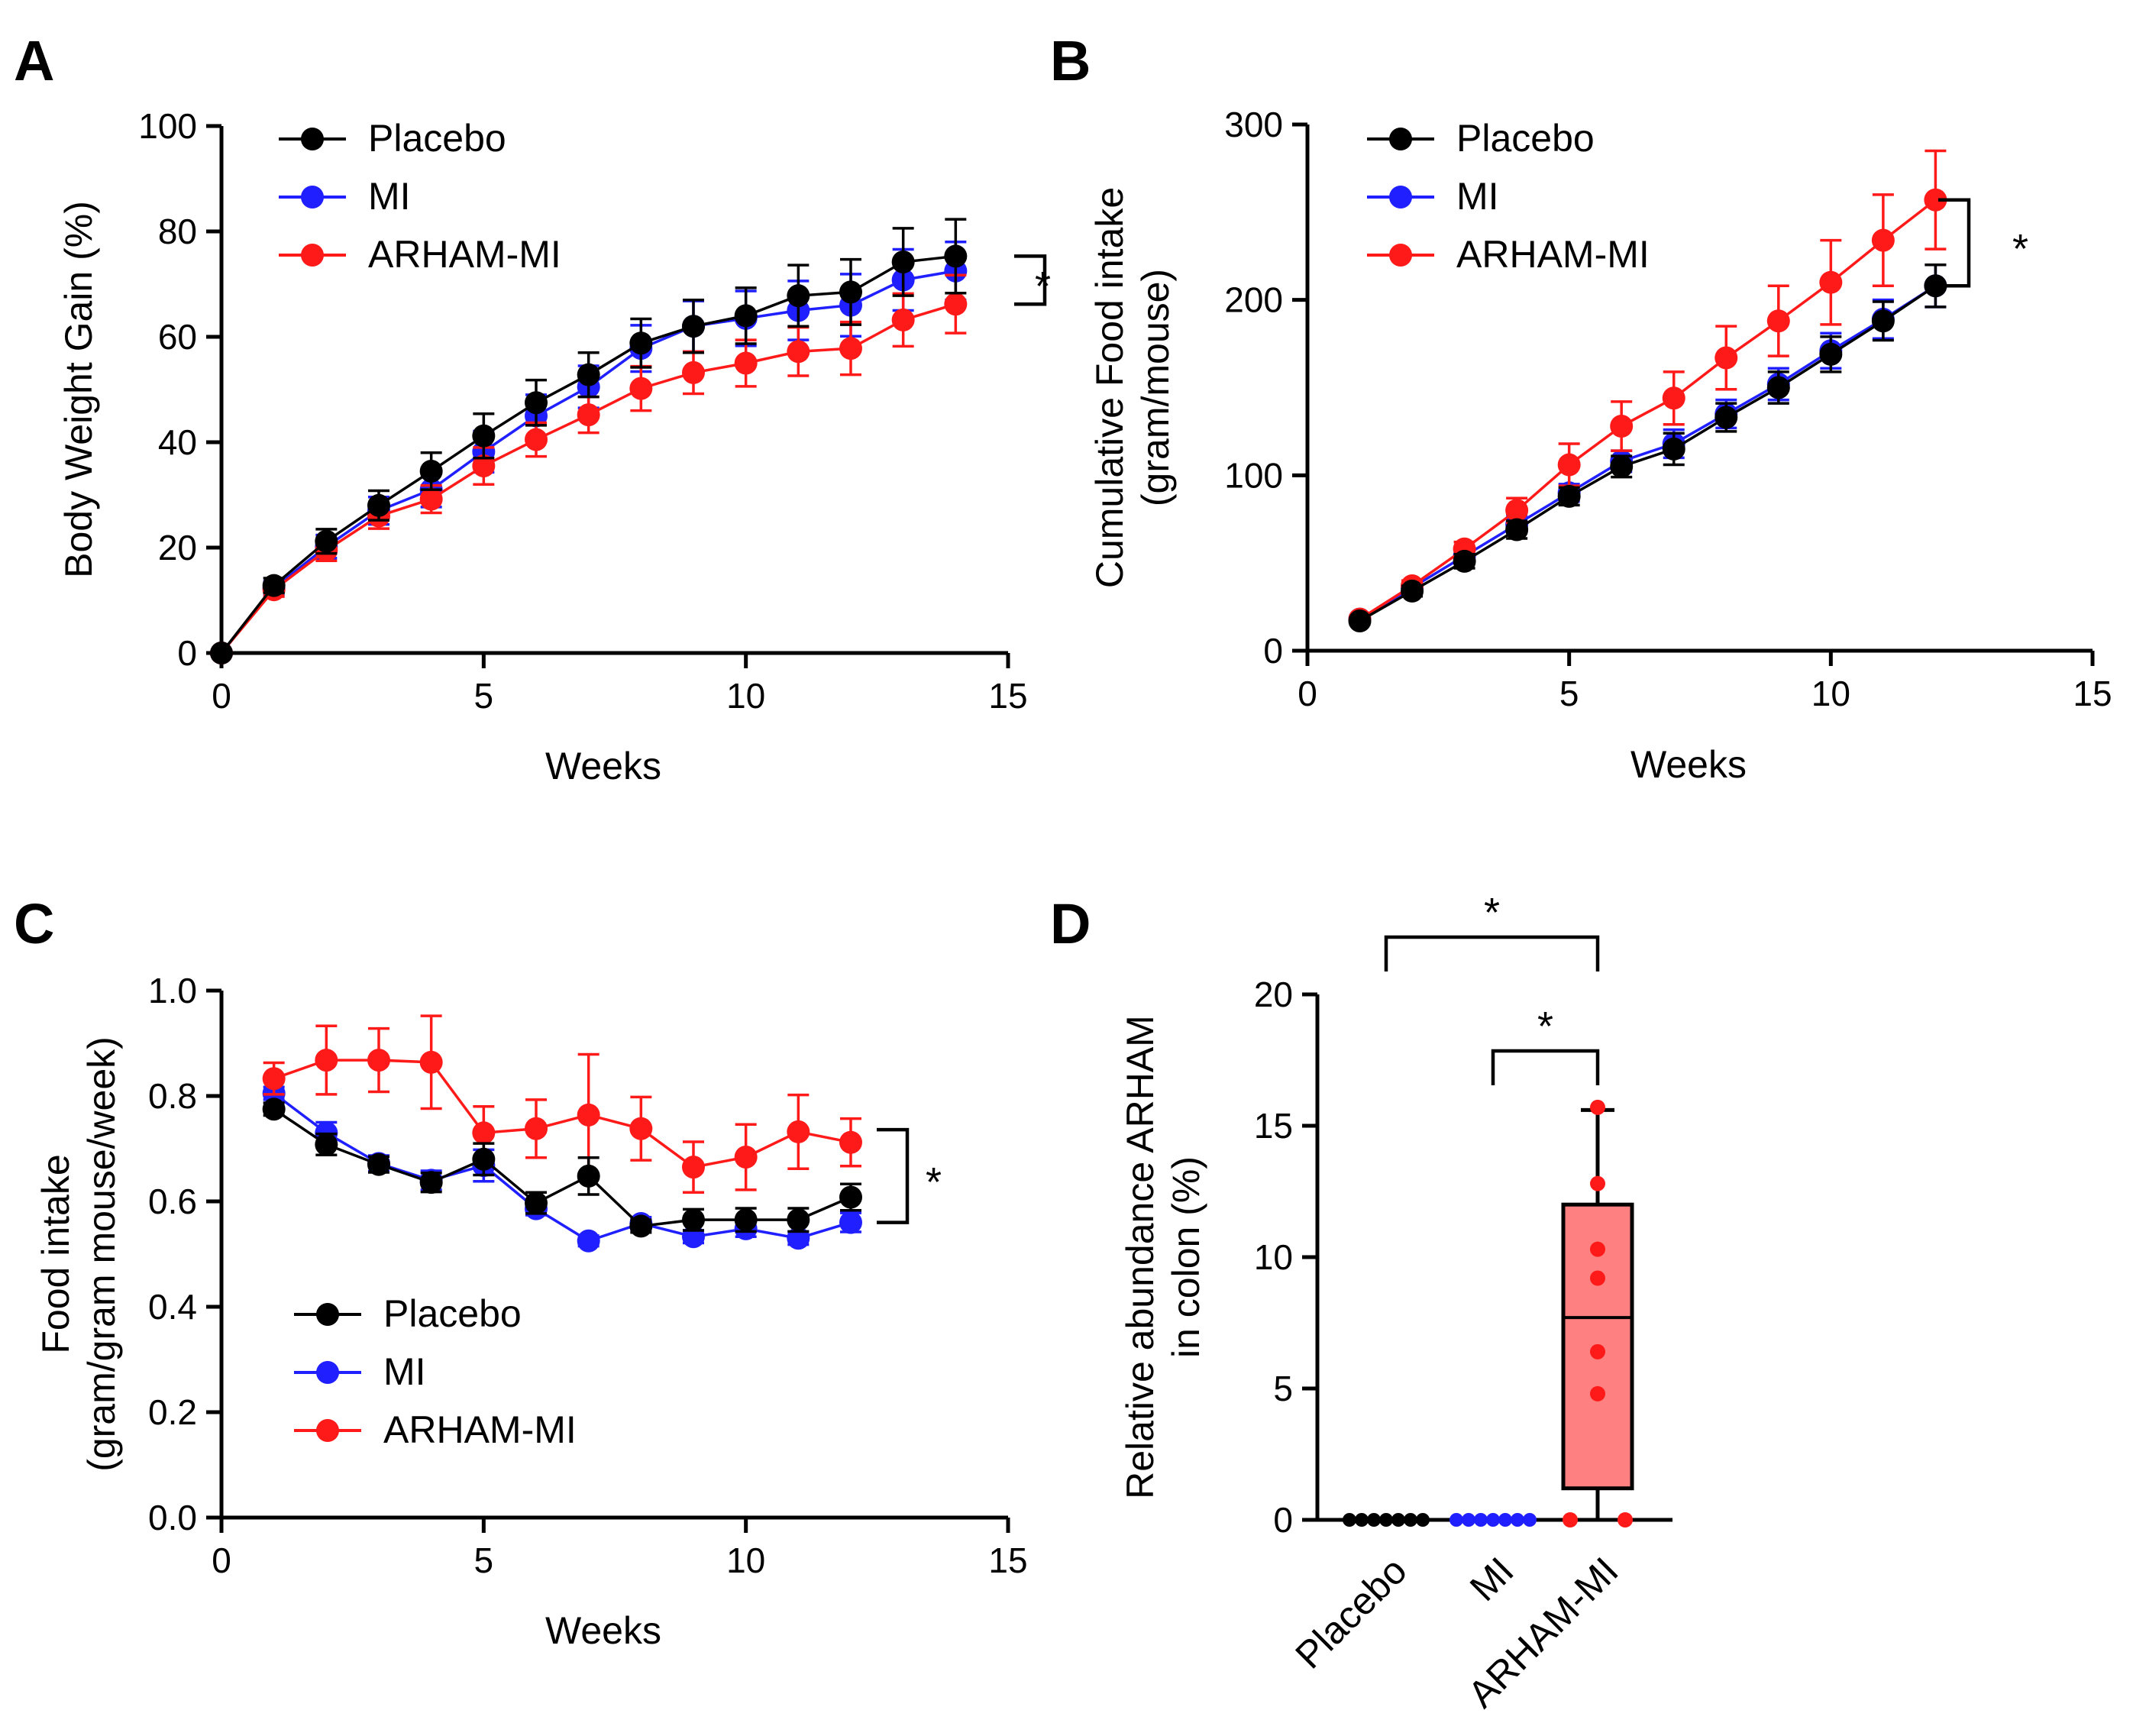 The image size is (2133, 1736). I want to click on p2-y-axis-title-line: (gram/gram mouse/week), so click(101, 1254).